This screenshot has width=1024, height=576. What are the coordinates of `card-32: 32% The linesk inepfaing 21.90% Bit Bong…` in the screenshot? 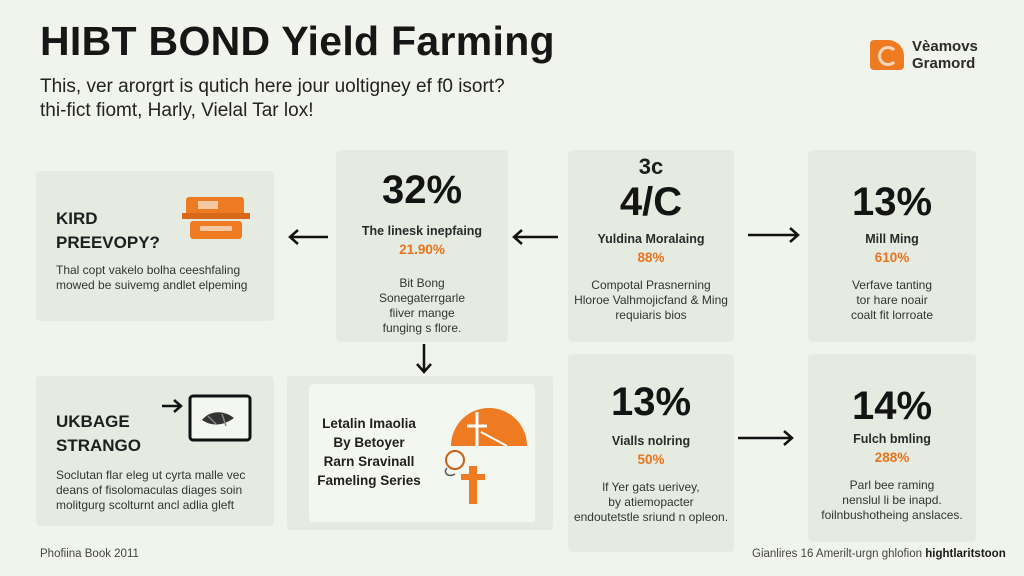 It's located at (422, 246).